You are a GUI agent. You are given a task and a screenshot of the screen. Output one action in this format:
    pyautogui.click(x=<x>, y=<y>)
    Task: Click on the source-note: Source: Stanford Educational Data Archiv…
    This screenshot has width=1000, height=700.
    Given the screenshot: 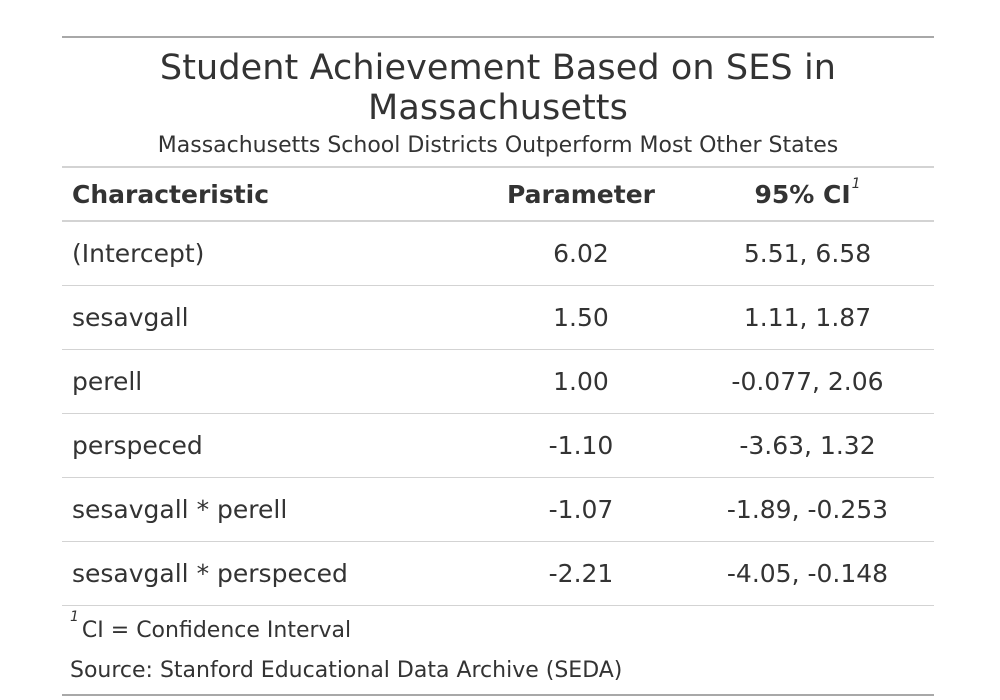 What is the action you would take?
    pyautogui.click(x=346, y=670)
    